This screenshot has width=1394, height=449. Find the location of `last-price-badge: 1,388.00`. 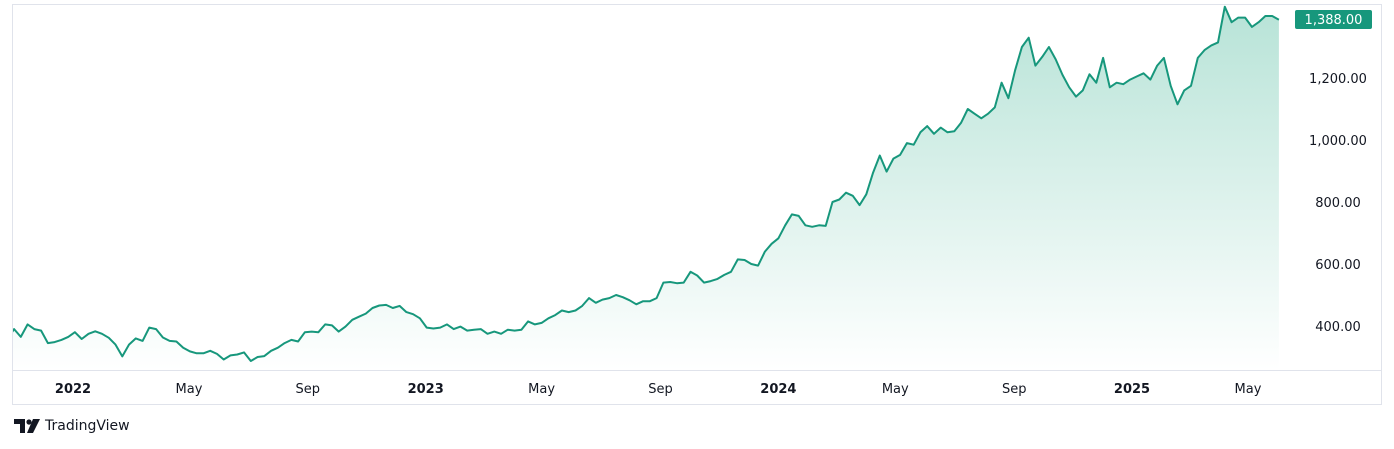

last-price-badge: 1,388.00 is located at coordinates (1333, 19).